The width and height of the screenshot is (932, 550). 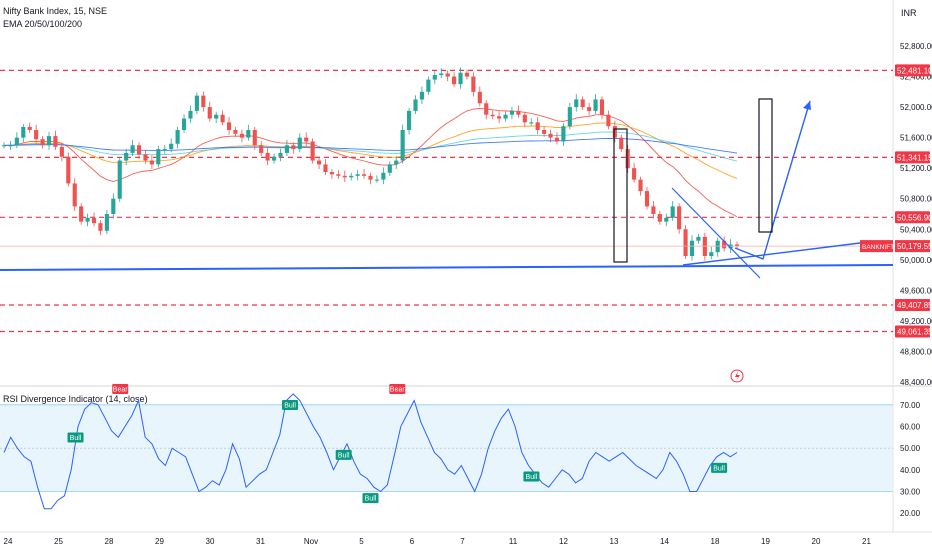 I want to click on level-label: 49,407.85, so click(x=914, y=305).